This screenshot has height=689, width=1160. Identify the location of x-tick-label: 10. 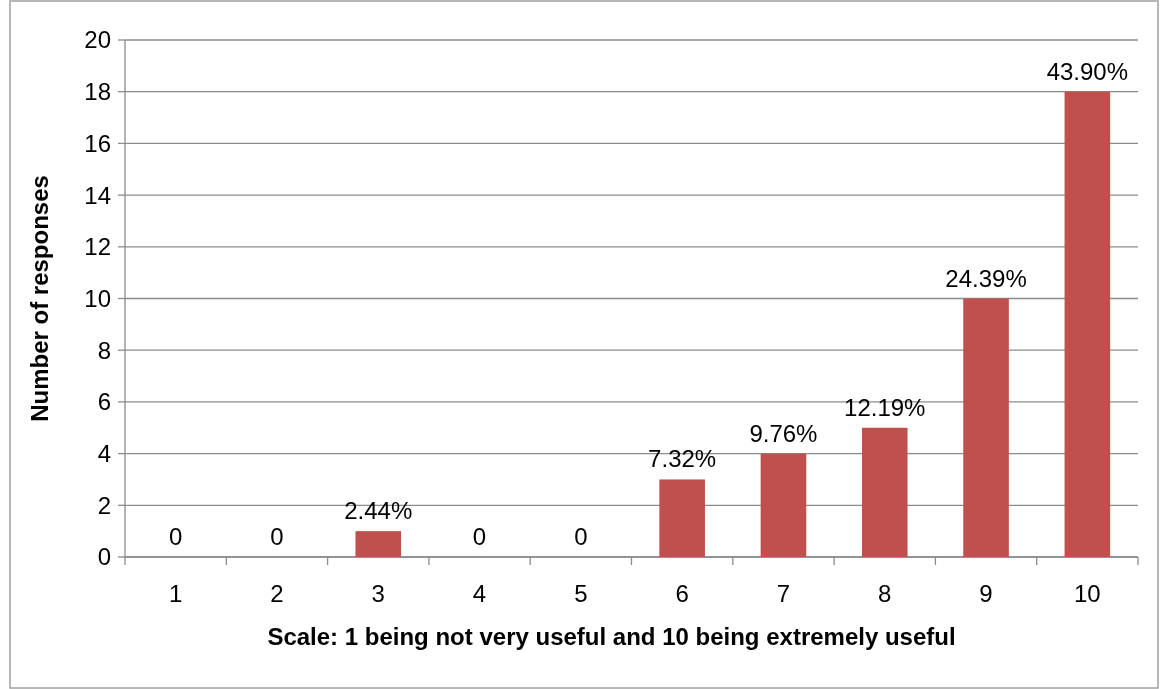
(1087, 593).